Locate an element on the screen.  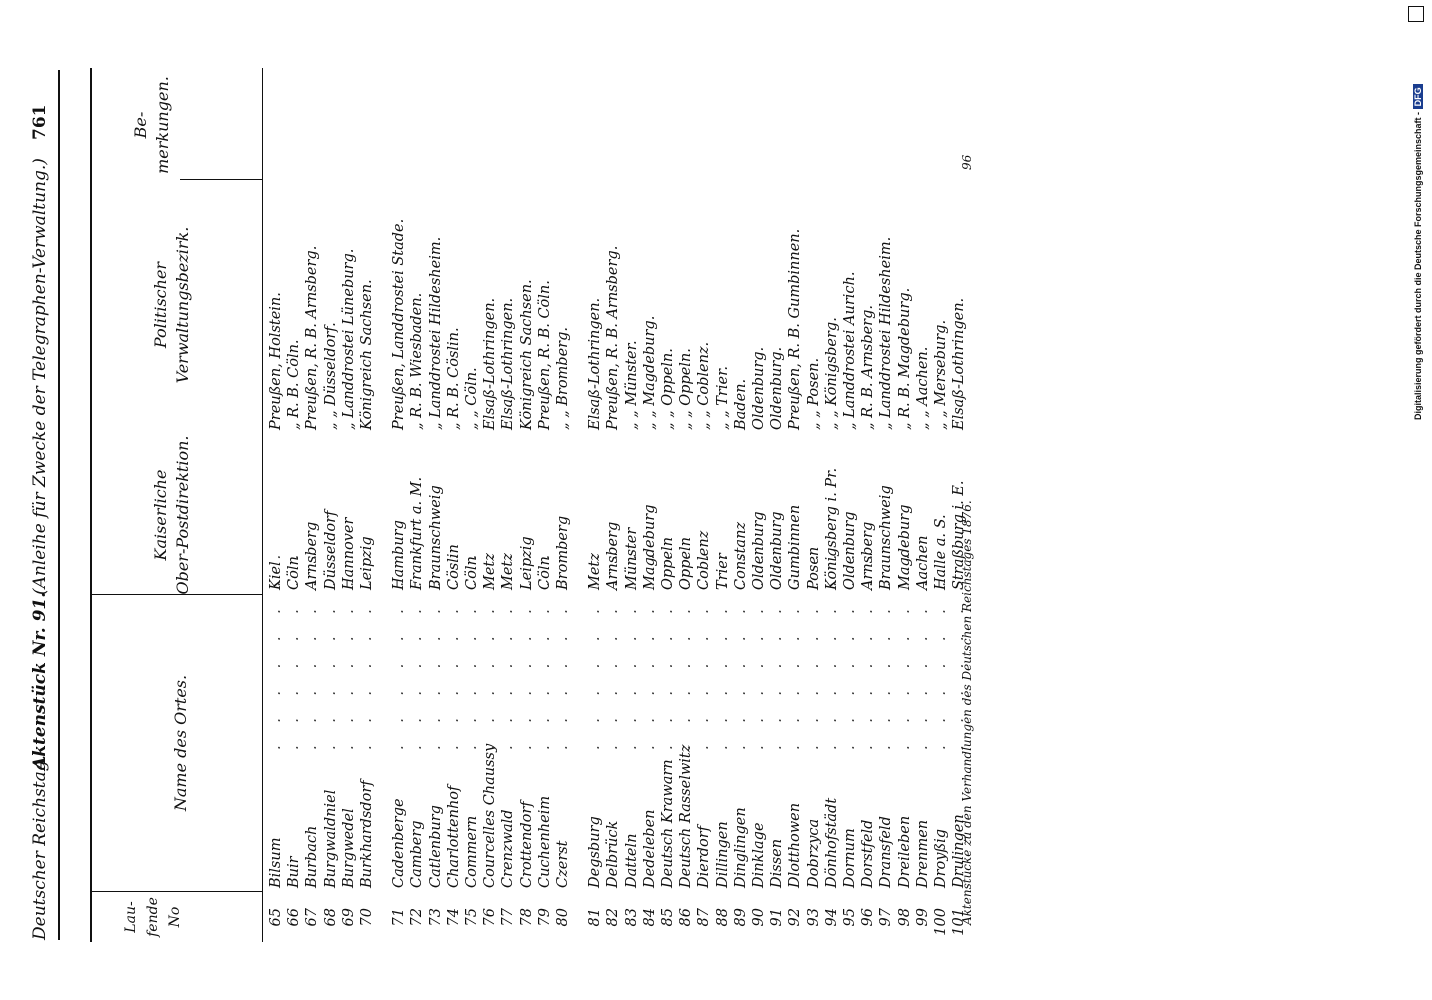
place-name: Courcelles Chaussy is located at coordinates (490, 815).